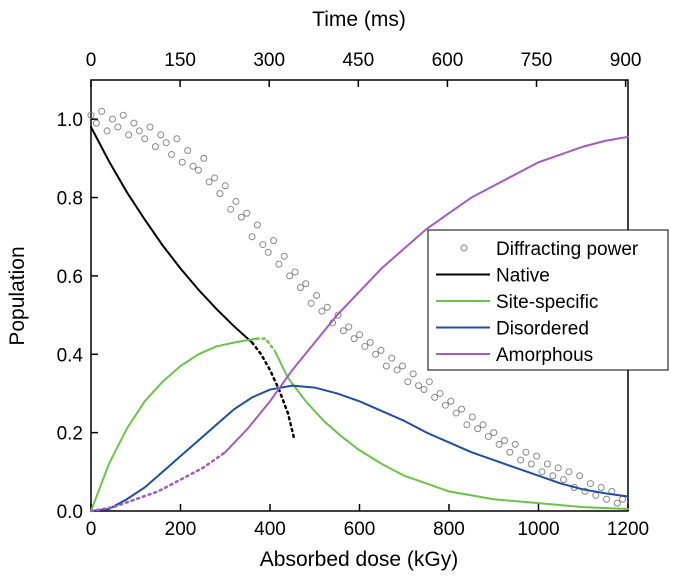  I want to click on y-tick-label: 0.0, so click(70, 512).